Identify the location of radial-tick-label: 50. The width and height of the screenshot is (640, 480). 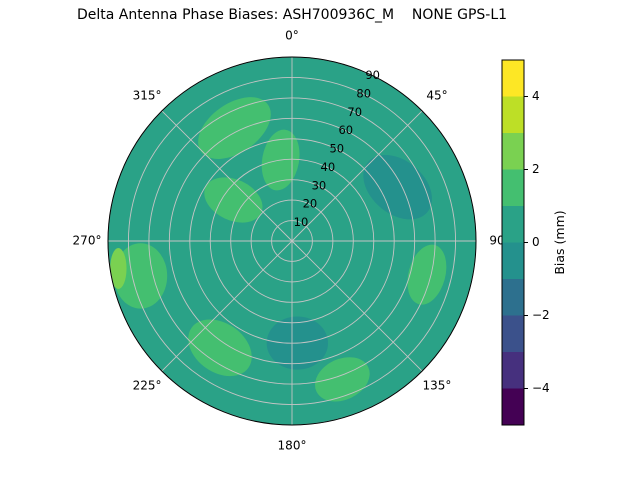
(336, 149).